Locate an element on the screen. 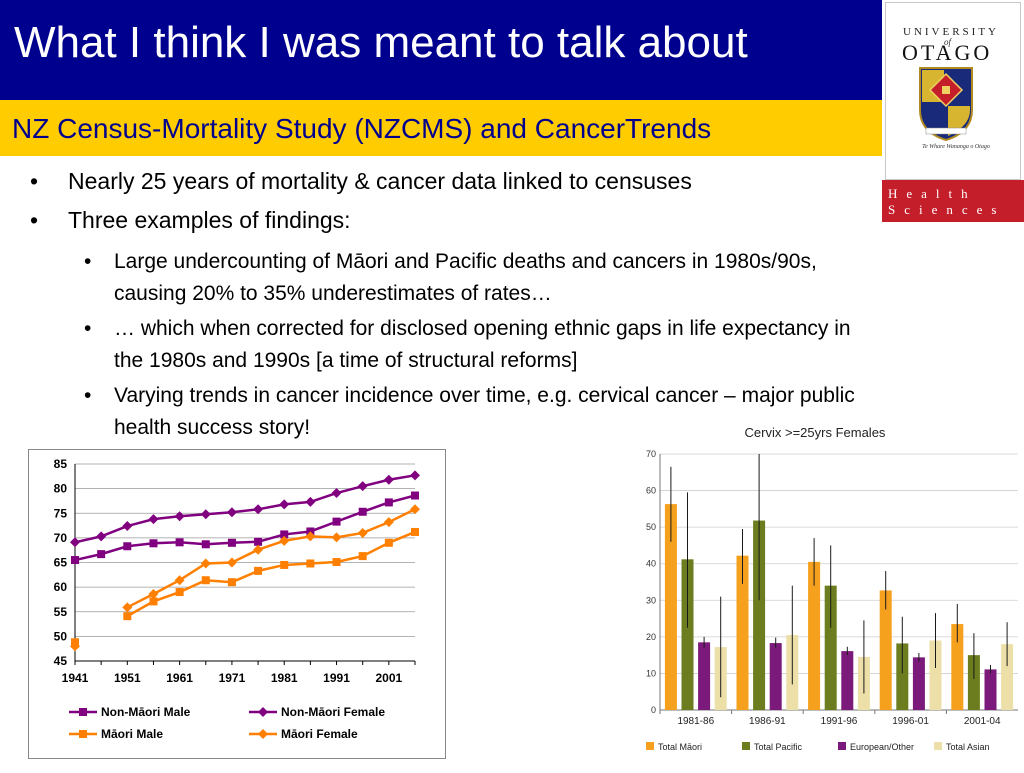  title-bar is located at coordinates (441, 50).